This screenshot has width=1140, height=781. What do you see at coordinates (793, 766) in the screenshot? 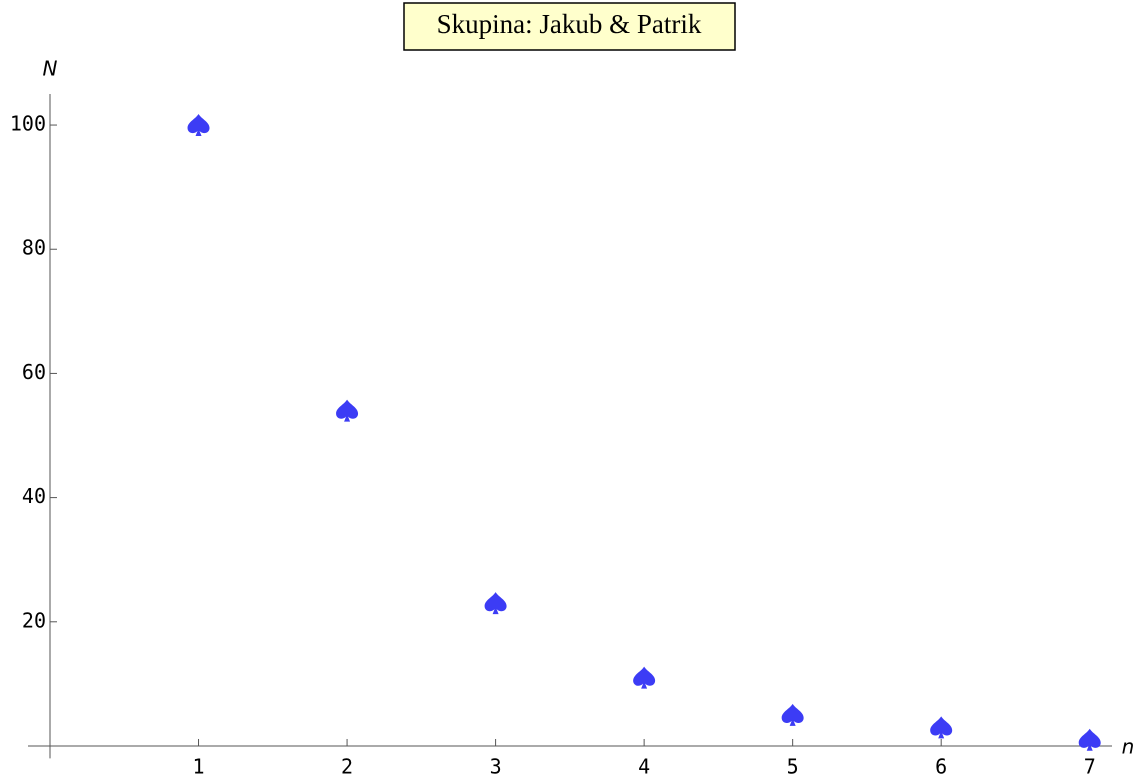
I see `x-tick-label: 5` at bounding box center [793, 766].